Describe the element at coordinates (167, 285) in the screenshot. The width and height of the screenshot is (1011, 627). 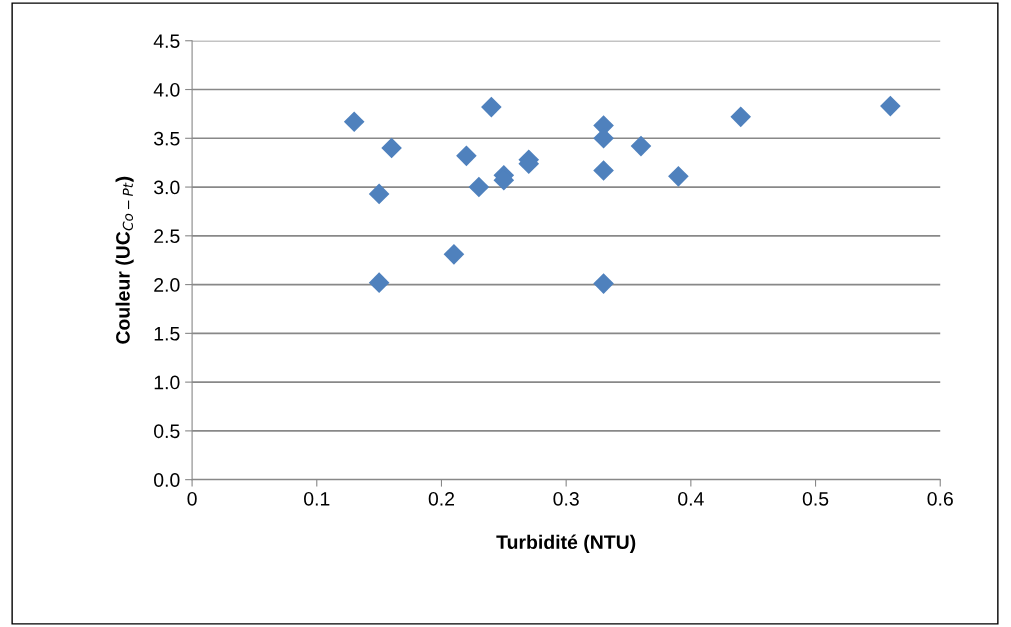
I see `y-tick-label: 2.0` at that location.